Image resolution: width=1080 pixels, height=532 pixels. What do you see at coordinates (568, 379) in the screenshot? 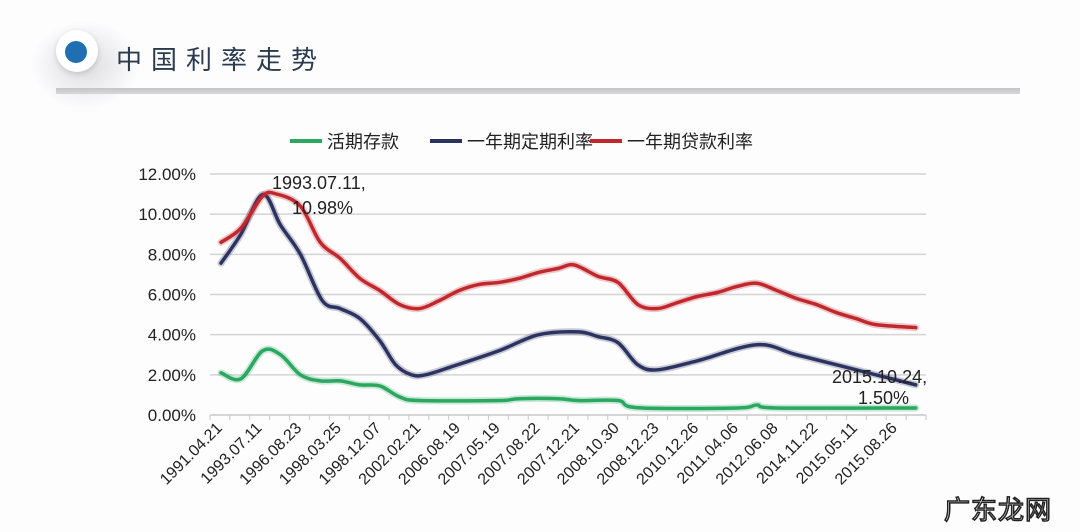
I see `series-line` at bounding box center [568, 379].